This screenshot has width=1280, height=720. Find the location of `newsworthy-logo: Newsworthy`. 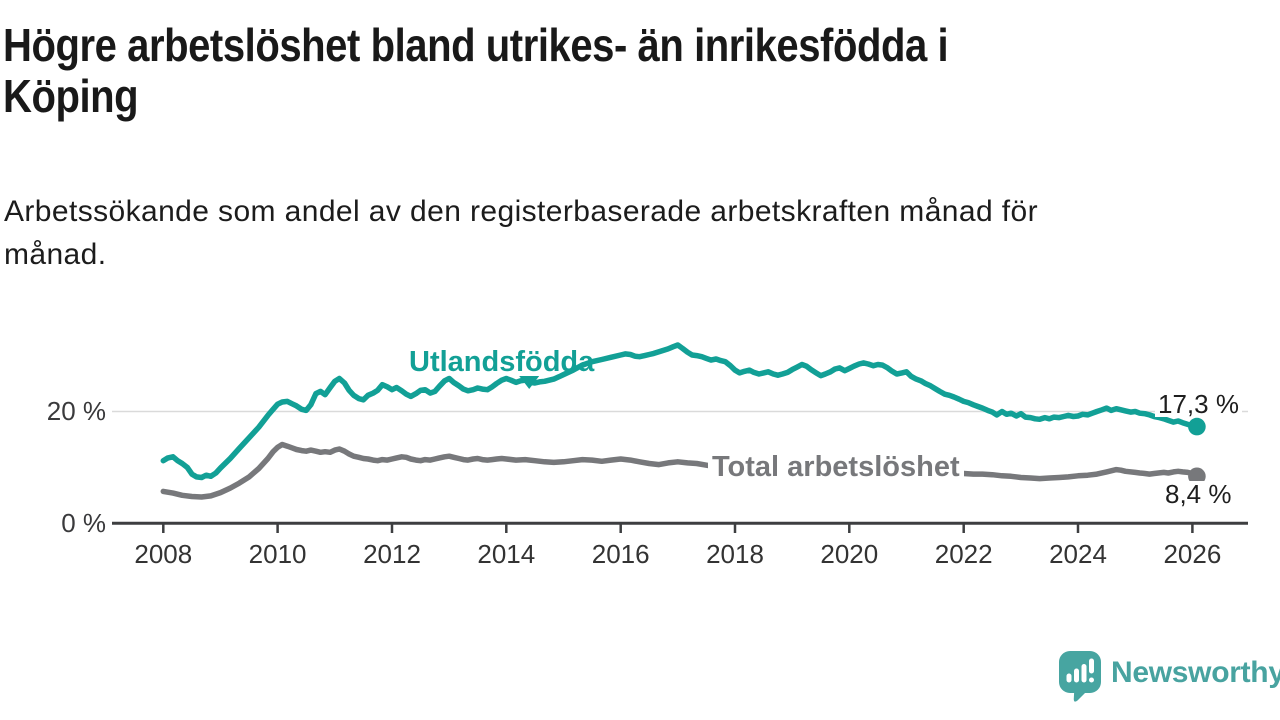

newsworthy-logo: Newsworthy is located at coordinates (1169, 677).